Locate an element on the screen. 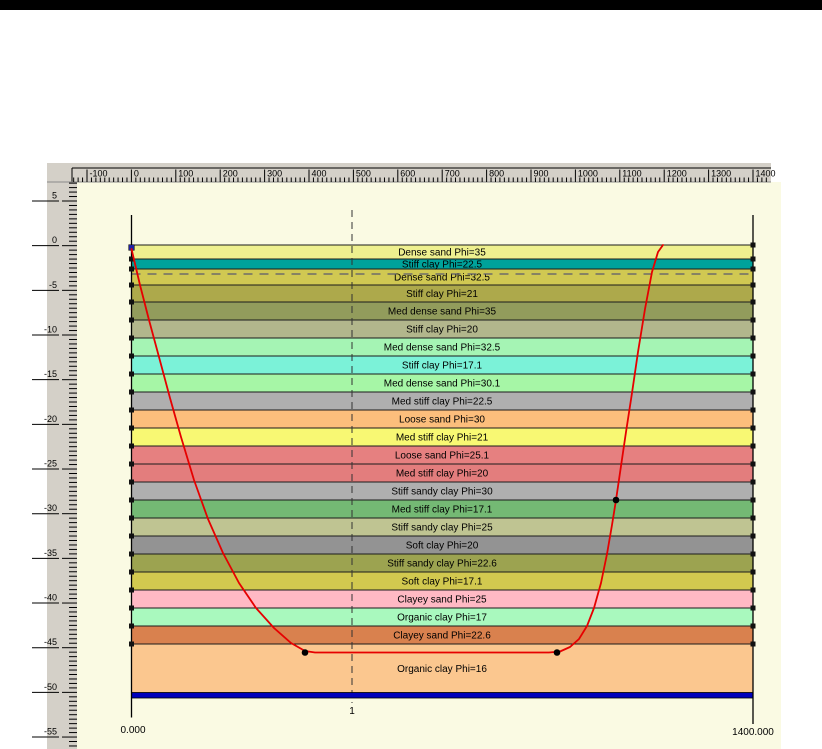 Image resolution: width=822 pixels, height=749 pixels. soil-layer-label: Stiff sandy clay Phi=25 is located at coordinates (442, 528).